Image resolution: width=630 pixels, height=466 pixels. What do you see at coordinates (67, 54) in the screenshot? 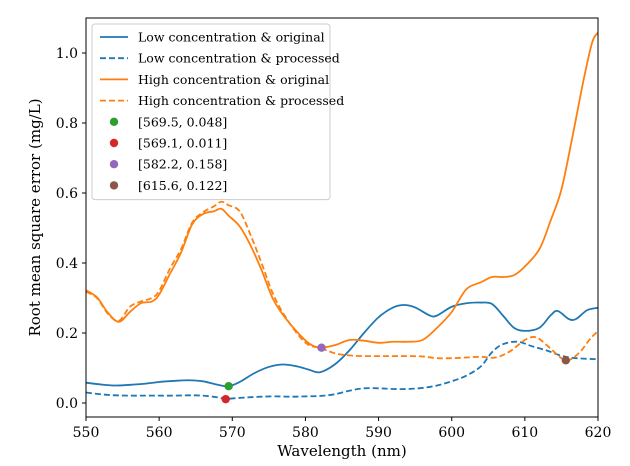
I see `y-tick-label: 1.0` at bounding box center [67, 54].